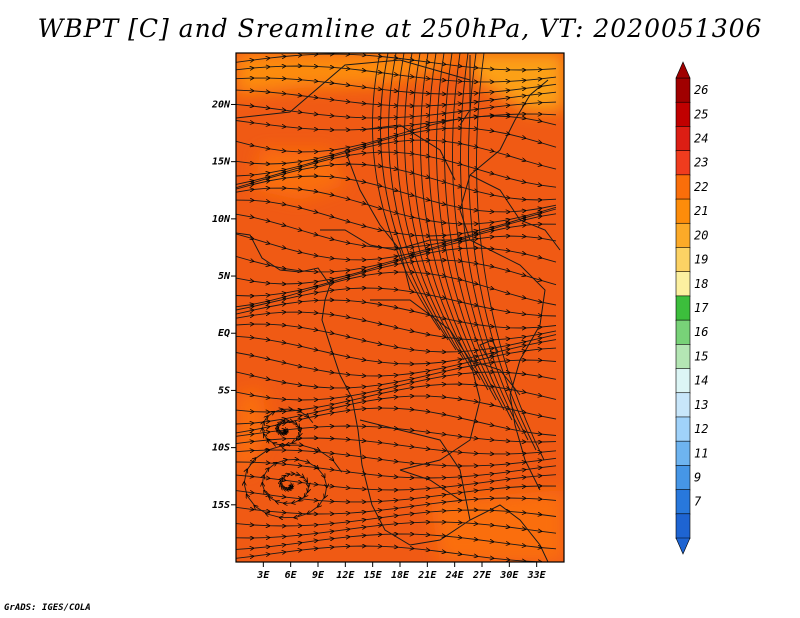  Describe the element at coordinates (224, 276) in the screenshot. I see `lat-tick-label: 5N` at that location.